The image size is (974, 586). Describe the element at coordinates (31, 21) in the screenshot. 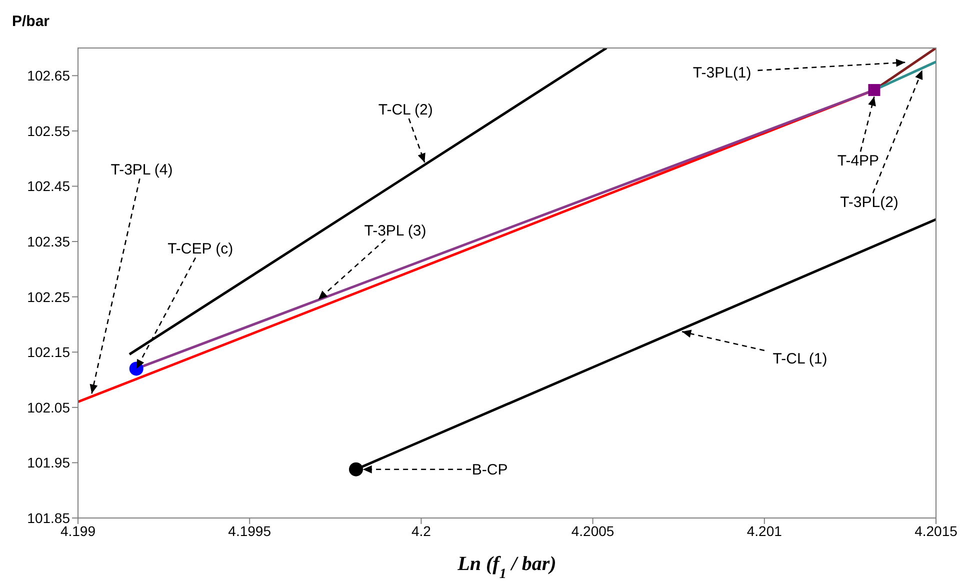

I see `y-axis-title: P/bar` at that location.